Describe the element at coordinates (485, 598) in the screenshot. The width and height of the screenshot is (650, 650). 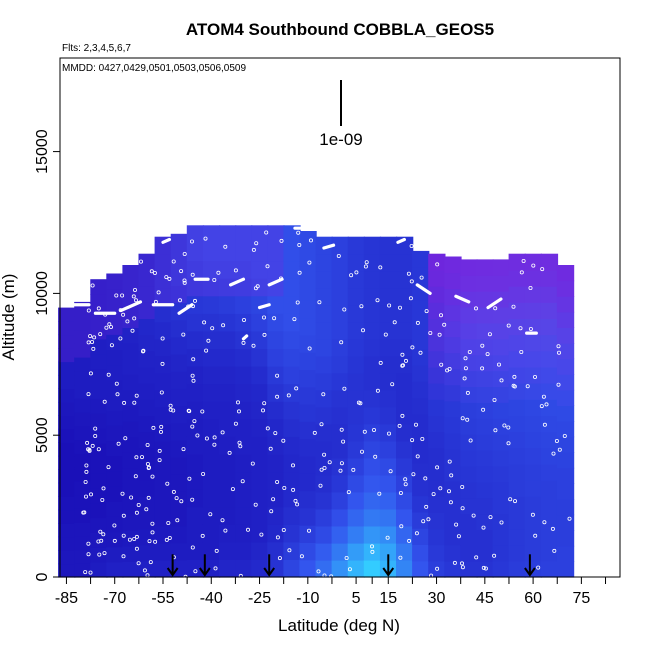
I see `x-tick-label: 45` at that location.